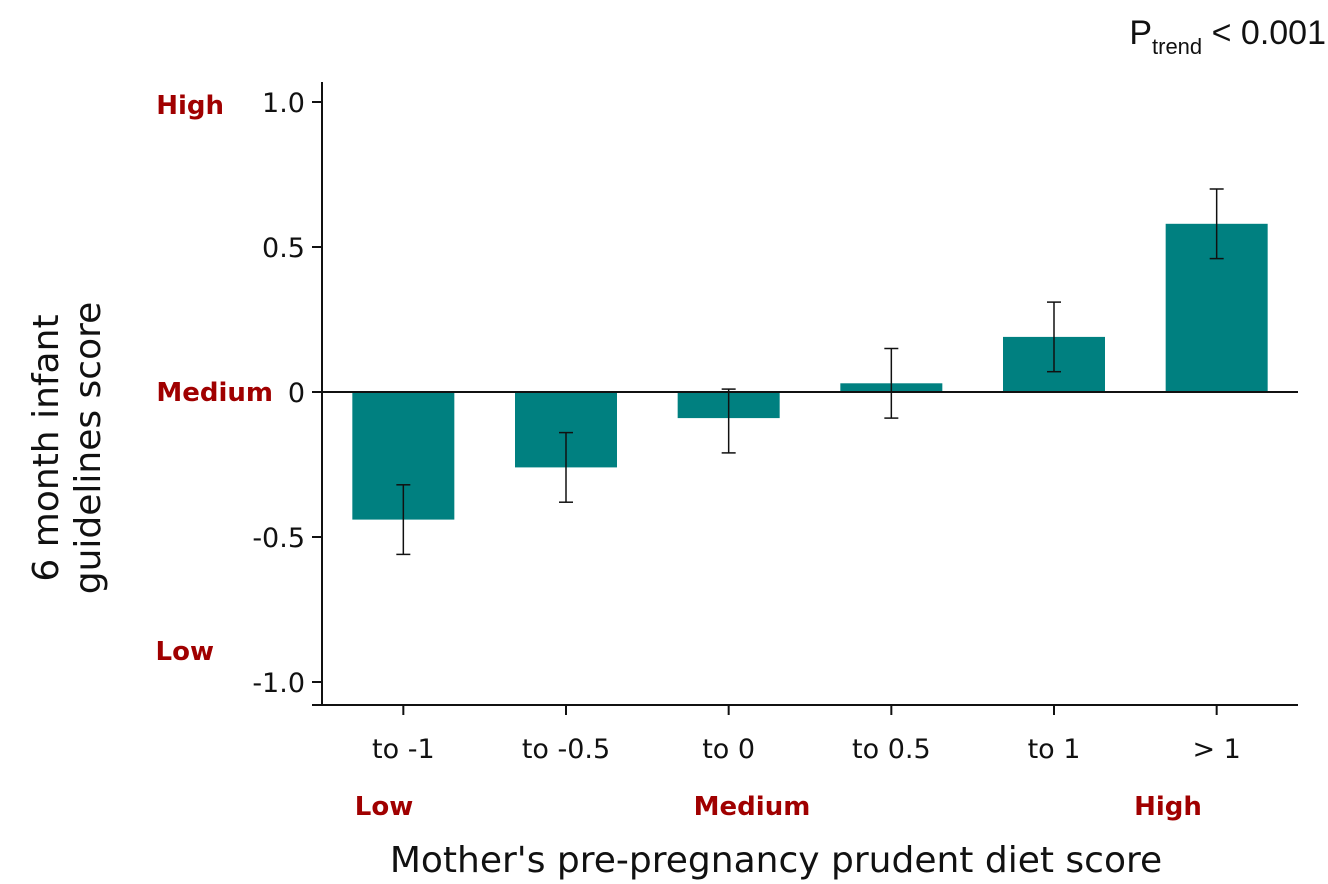 Image resolution: width=1328 pixels, height=884 pixels. Describe the element at coordinates (185, 652) in the screenshot. I see `y-level-label-low: Low` at that location.